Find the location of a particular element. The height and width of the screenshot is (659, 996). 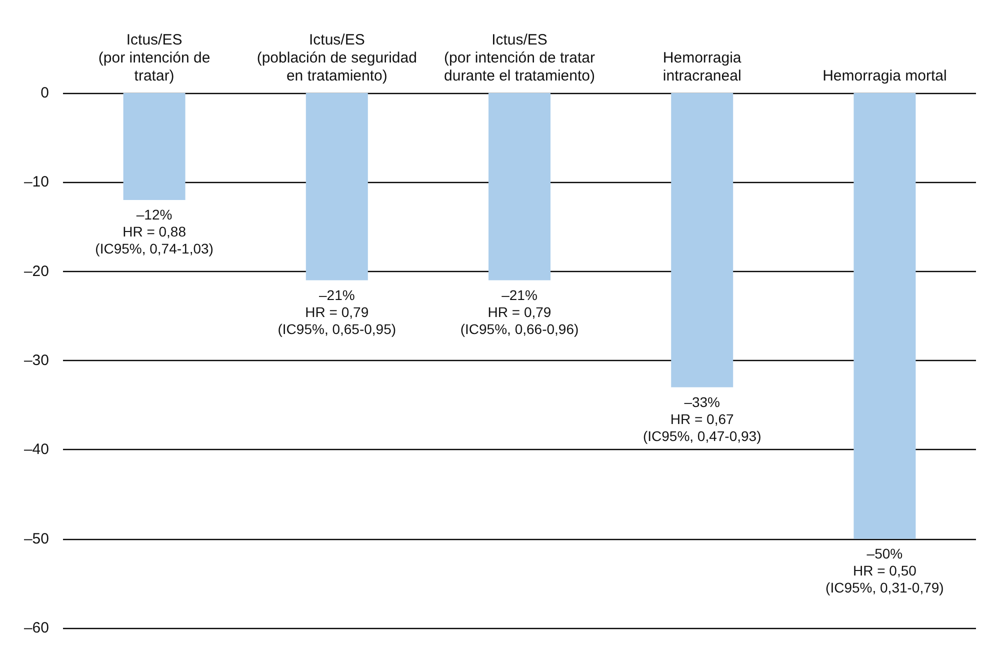

x-tick-label: Hemorragia intracraneal is located at coordinates (702, 67).